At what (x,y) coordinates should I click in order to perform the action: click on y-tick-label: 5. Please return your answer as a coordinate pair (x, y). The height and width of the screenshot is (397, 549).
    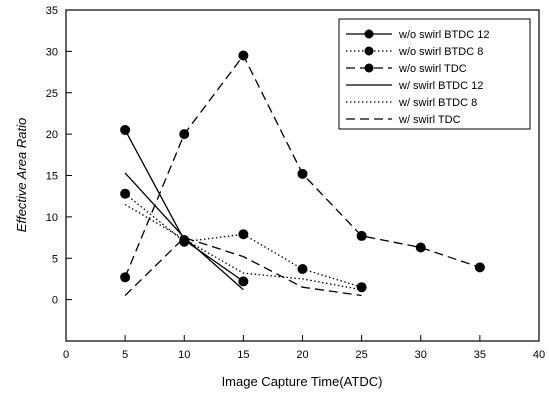
    Looking at the image, I should click on (55, 259).